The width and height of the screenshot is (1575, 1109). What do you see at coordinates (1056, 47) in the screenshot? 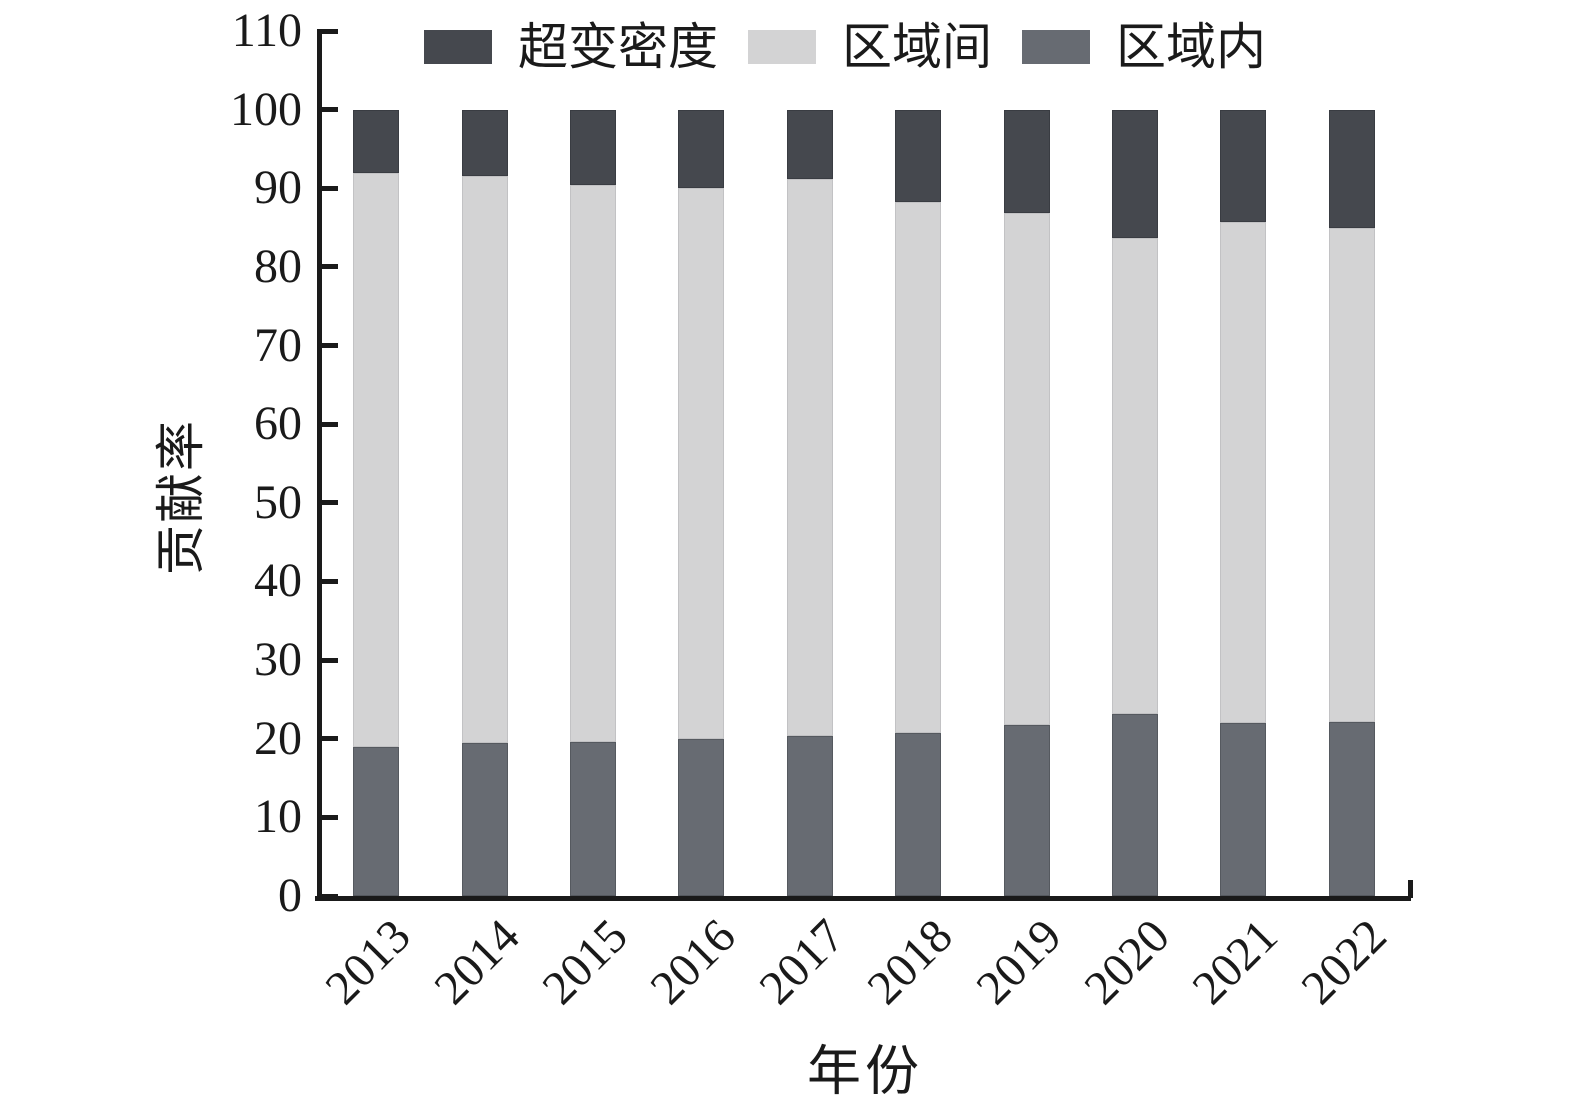
I see `legend-swatch-区域内` at bounding box center [1056, 47].